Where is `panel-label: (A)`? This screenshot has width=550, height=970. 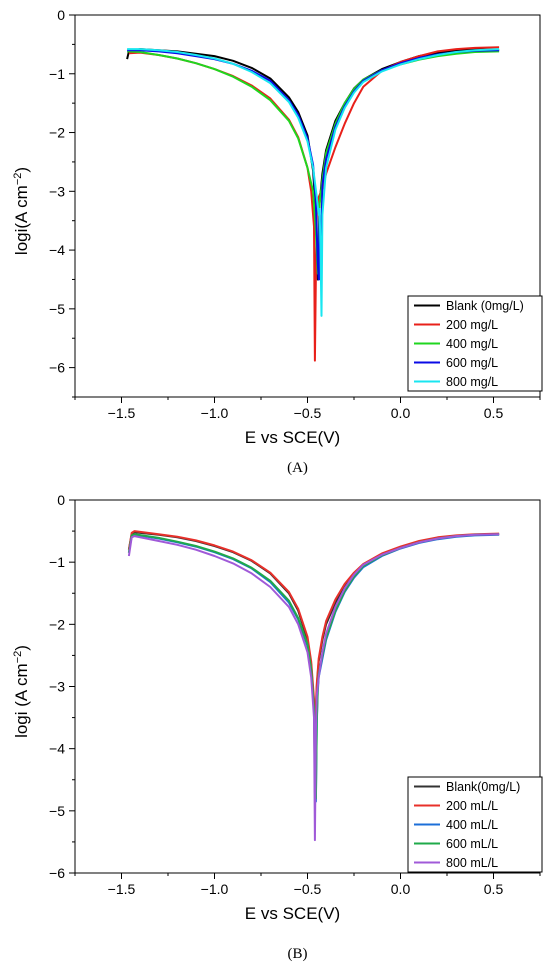
panel-label: (A) is located at coordinates (297, 468).